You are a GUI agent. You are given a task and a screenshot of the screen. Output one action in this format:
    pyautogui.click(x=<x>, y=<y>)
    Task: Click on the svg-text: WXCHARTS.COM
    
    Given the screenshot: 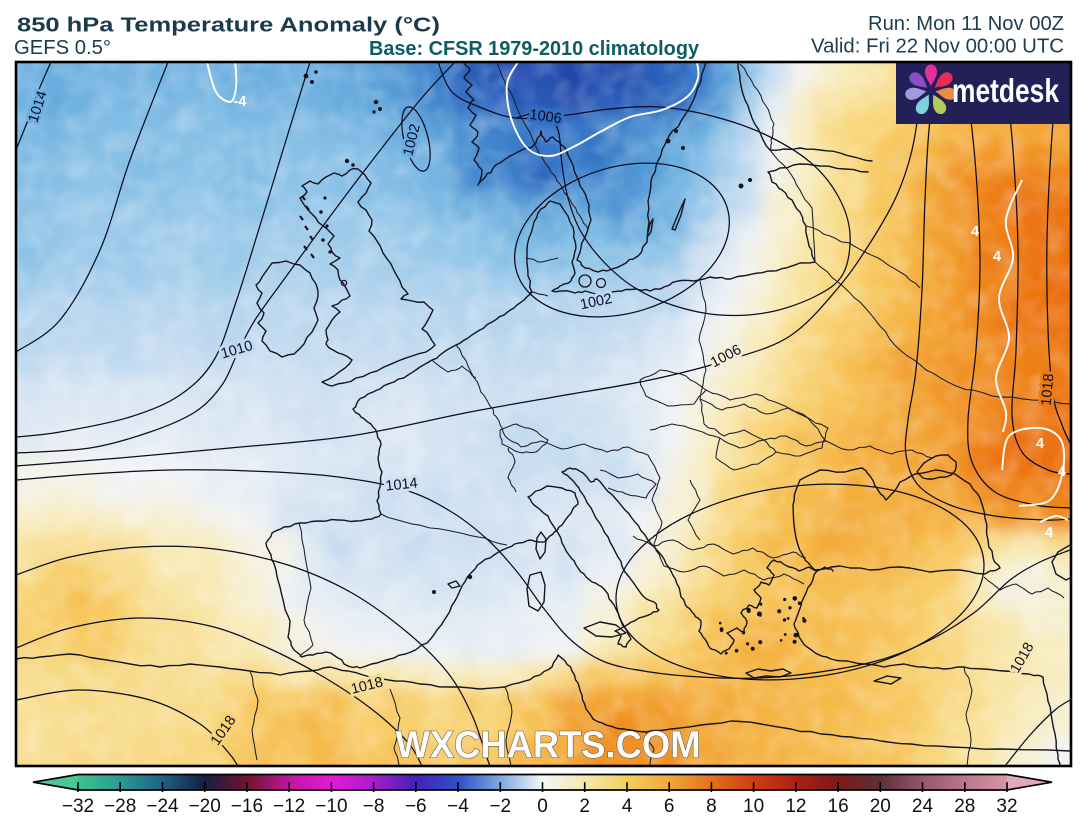 What is the action you would take?
    pyautogui.click(x=548, y=746)
    